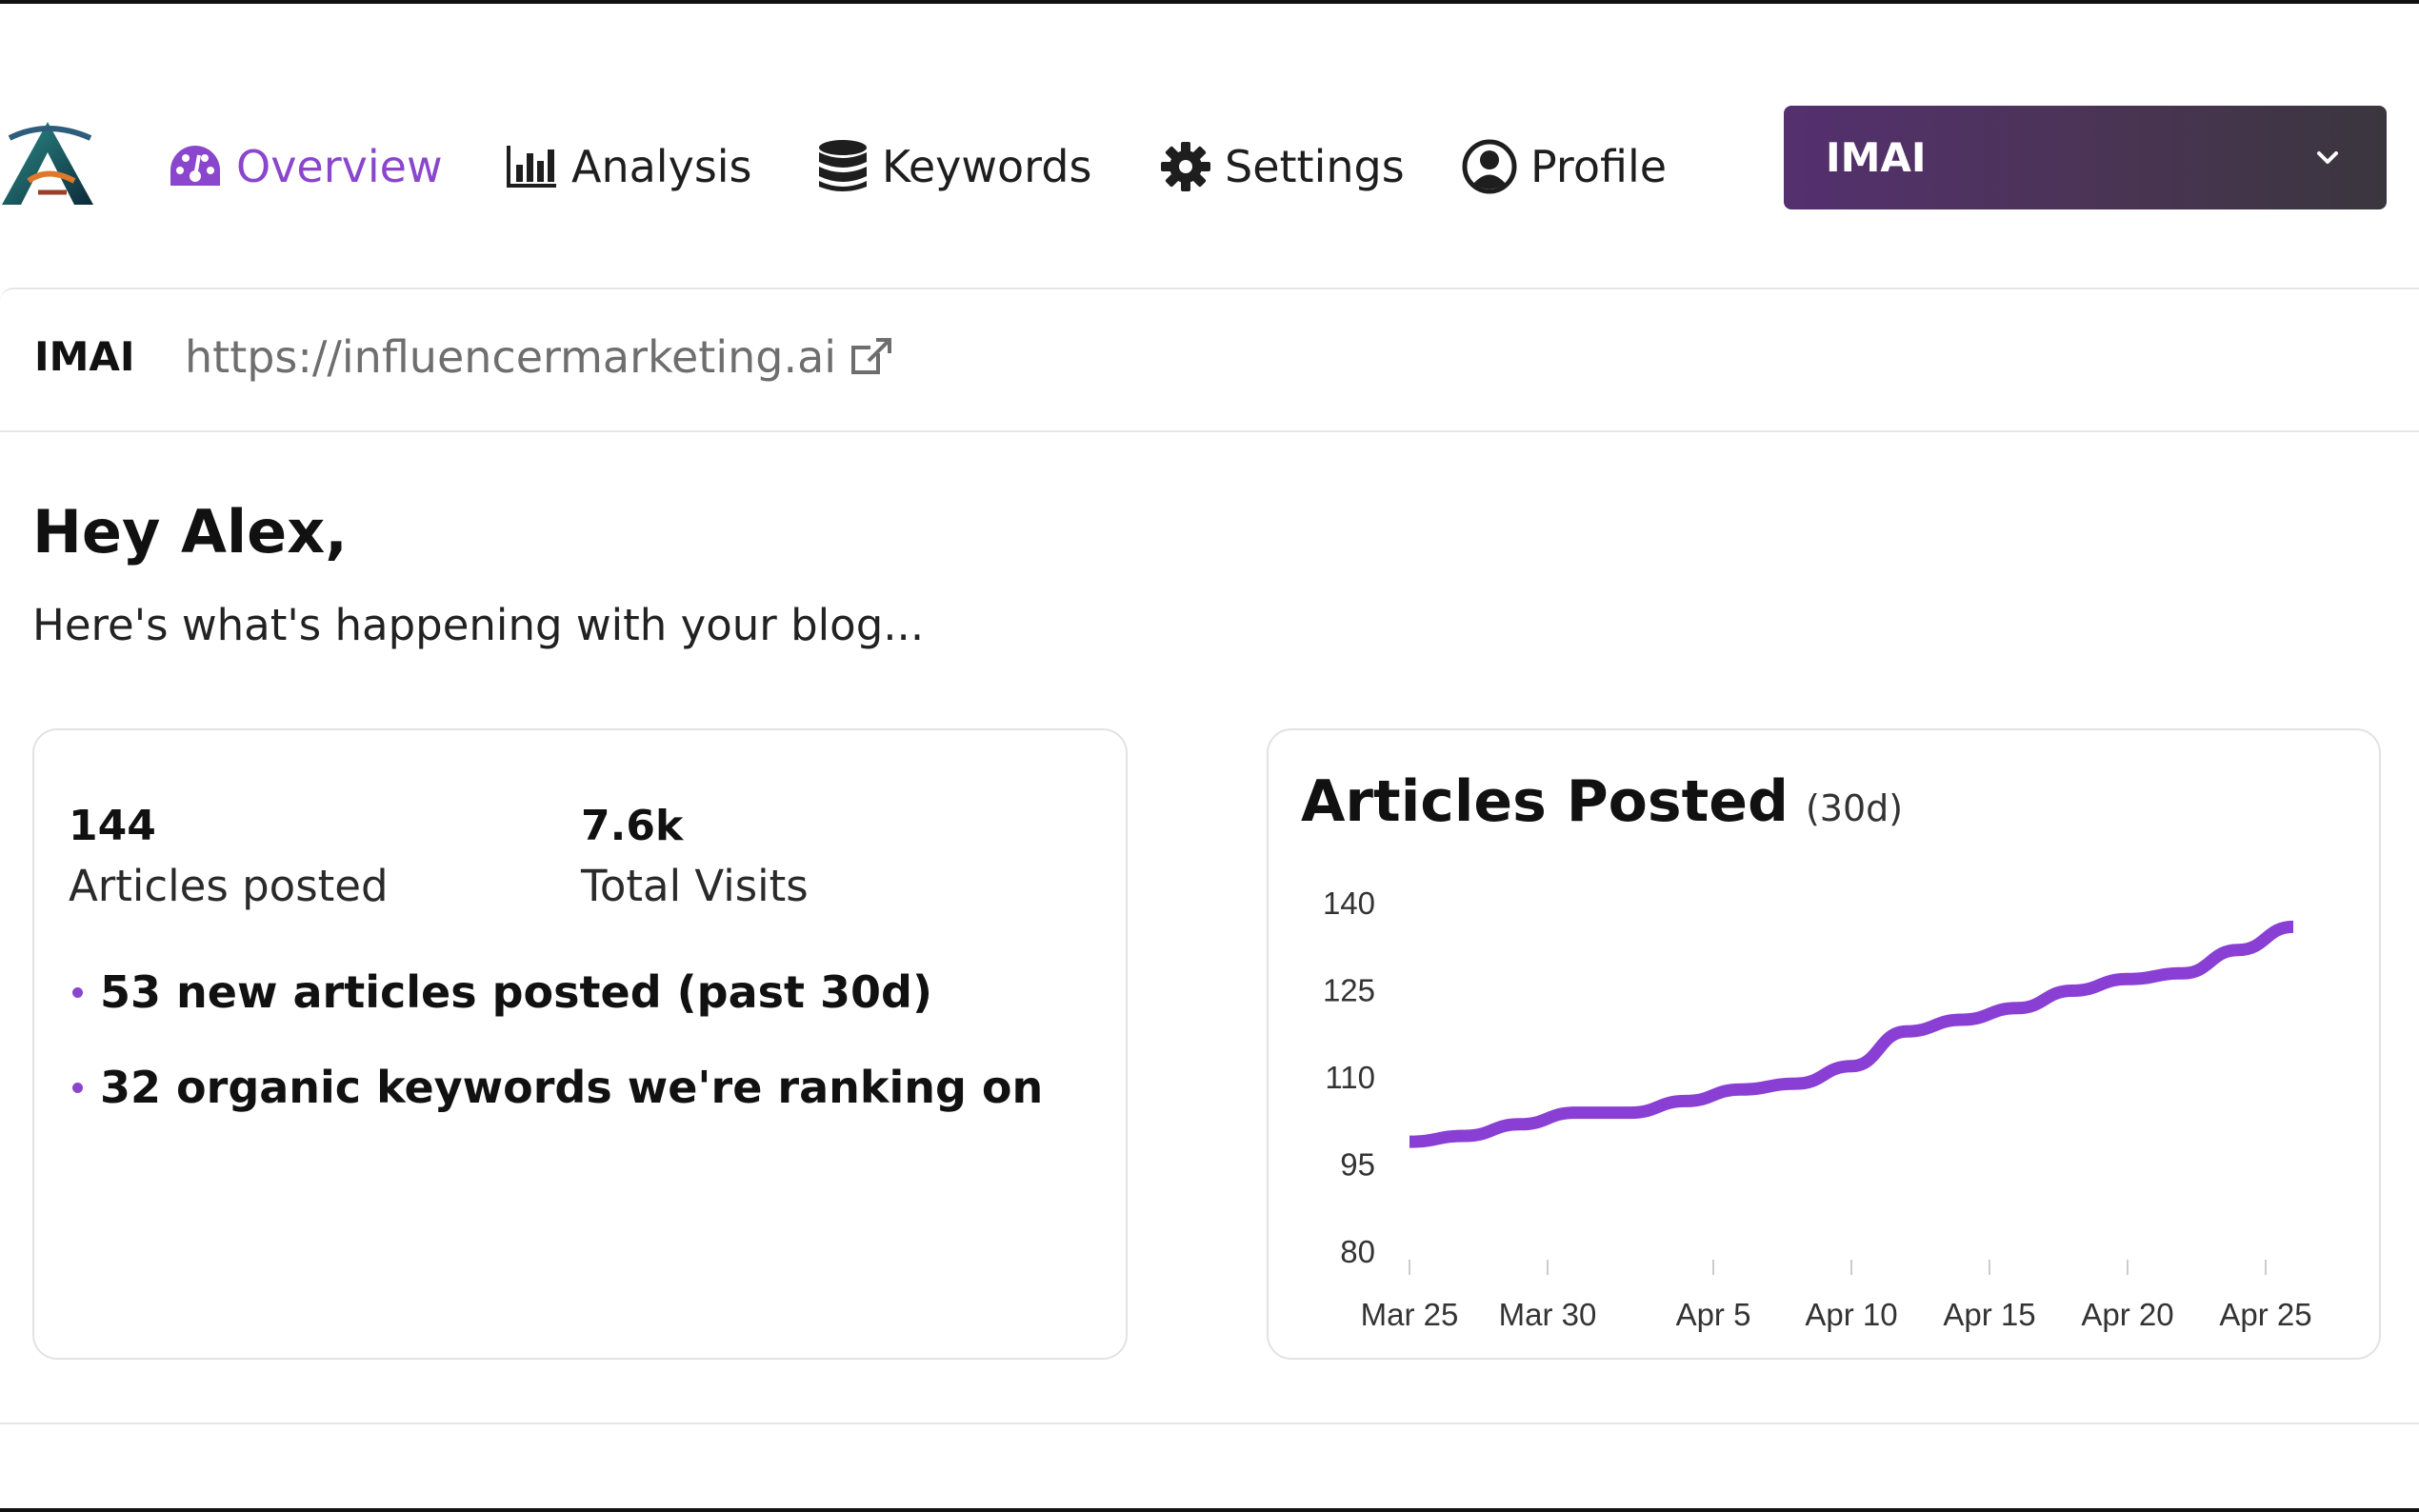  I want to click on nav-analysis: Analysis, so click(627, 166).